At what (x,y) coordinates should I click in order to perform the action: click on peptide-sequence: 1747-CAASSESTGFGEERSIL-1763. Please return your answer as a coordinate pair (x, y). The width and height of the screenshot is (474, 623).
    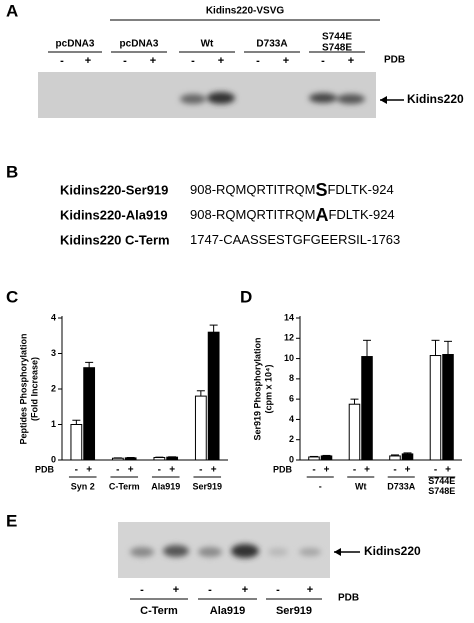
    Looking at the image, I should click on (295, 239).